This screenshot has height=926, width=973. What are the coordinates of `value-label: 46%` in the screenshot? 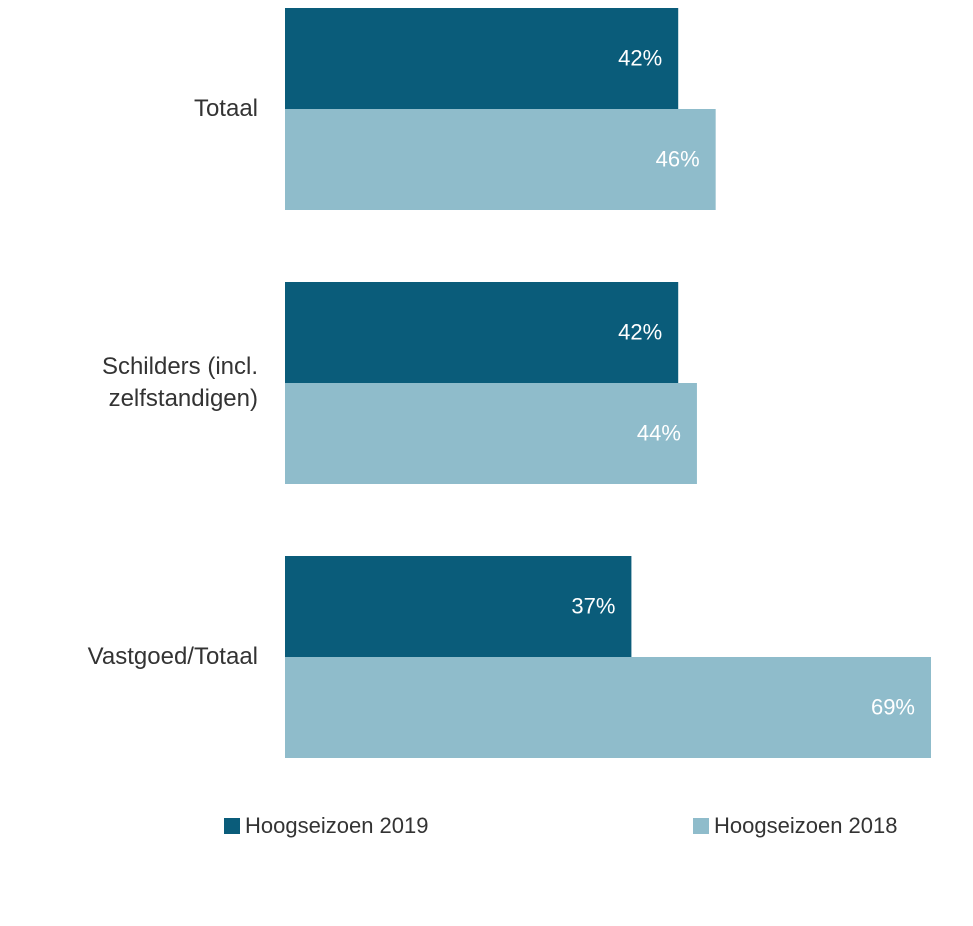 It's located at (678, 158).